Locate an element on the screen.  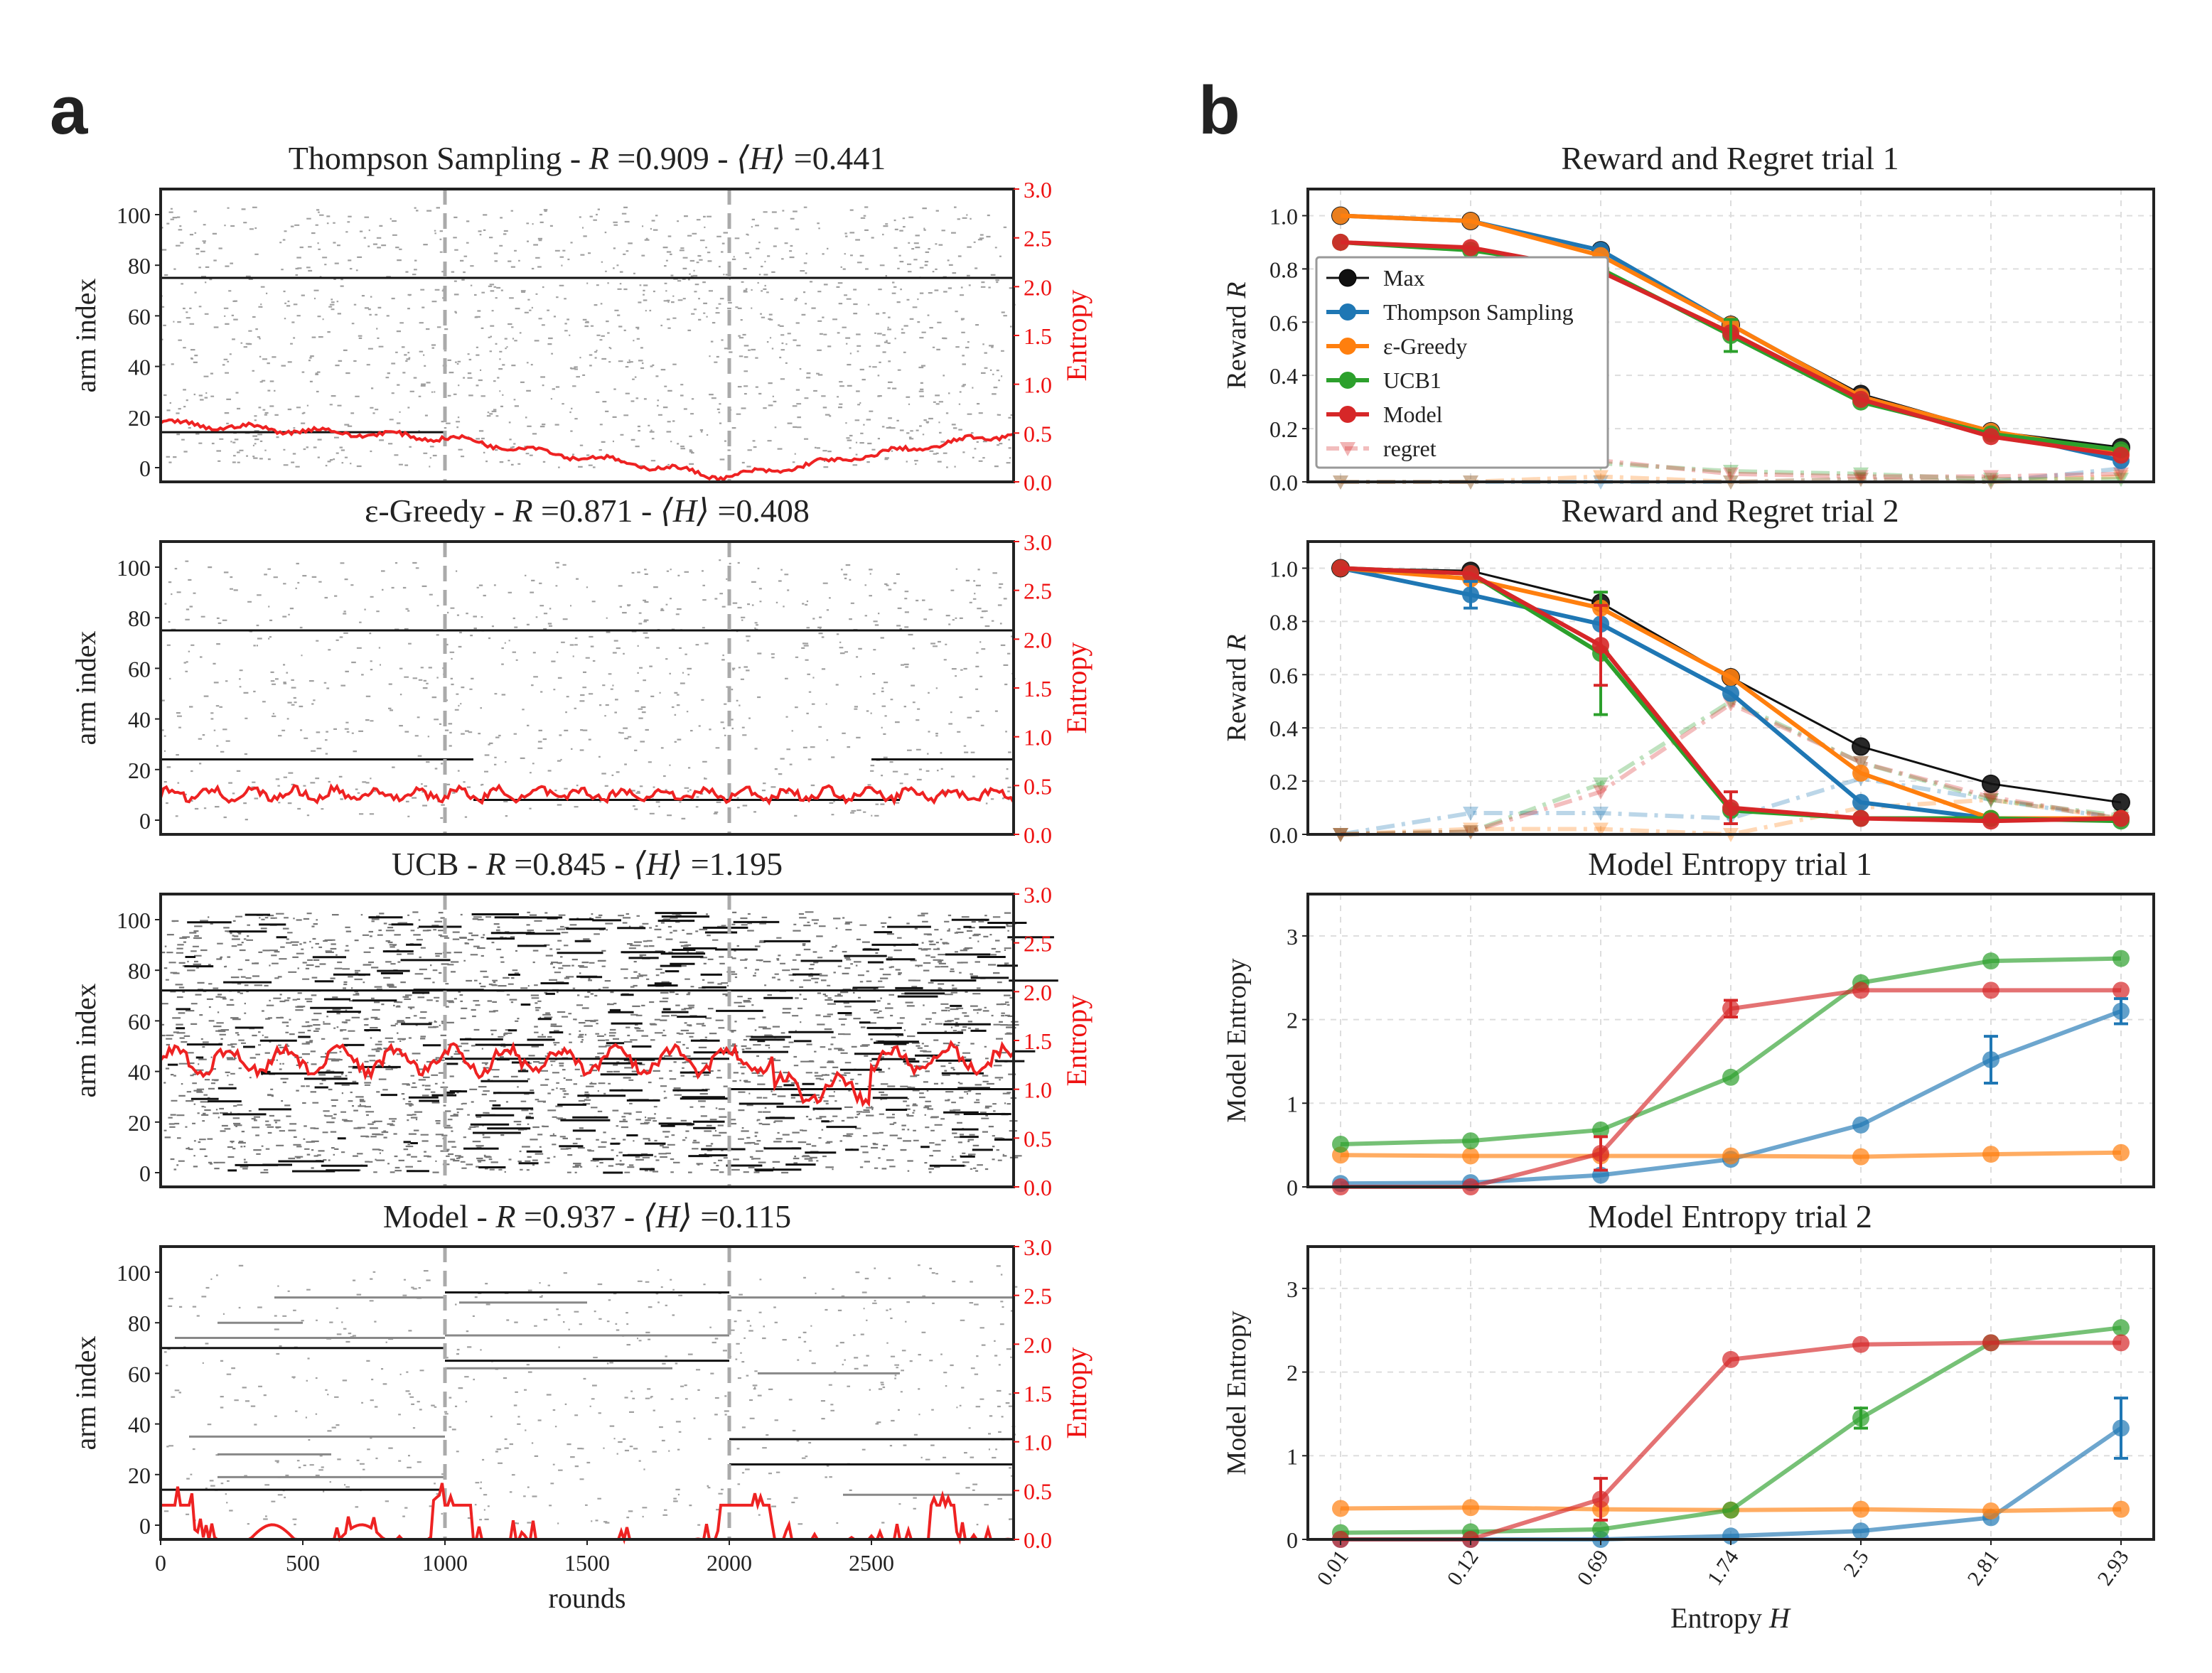
y-axis-label: Model Entropy is located at coordinates (1237, 1040).